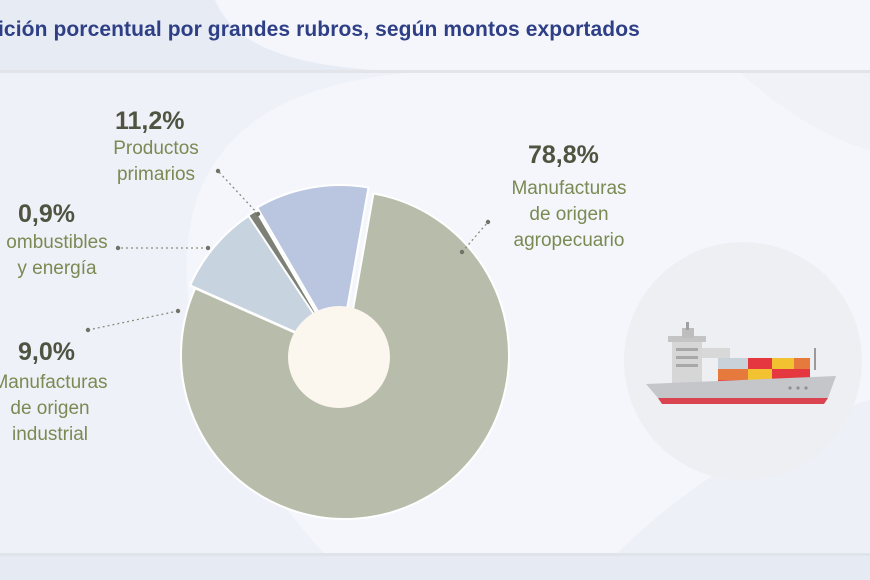 This screenshot has width=870, height=580. Describe the element at coordinates (58, 256) in the screenshot. I see `category-label-combustibles: ombustibles y energía` at that location.